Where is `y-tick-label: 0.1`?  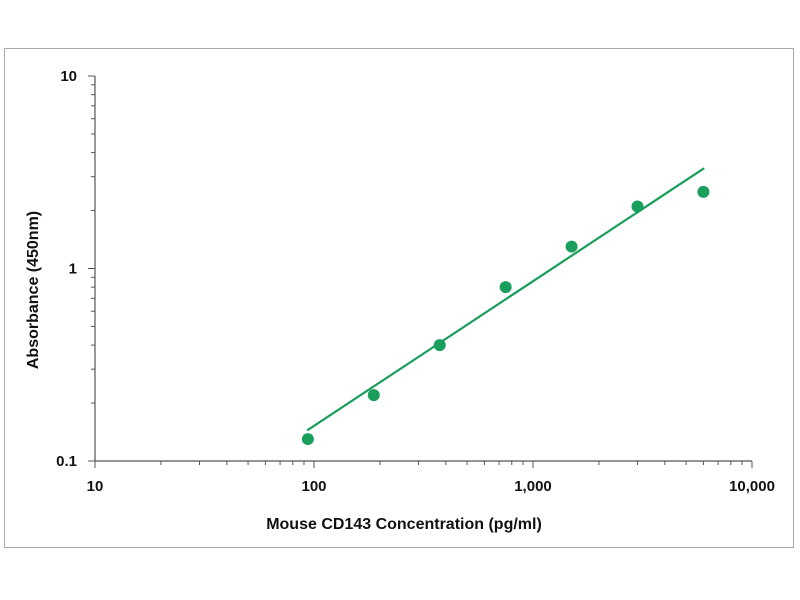 y-tick-label: 0.1 is located at coordinates (66, 461).